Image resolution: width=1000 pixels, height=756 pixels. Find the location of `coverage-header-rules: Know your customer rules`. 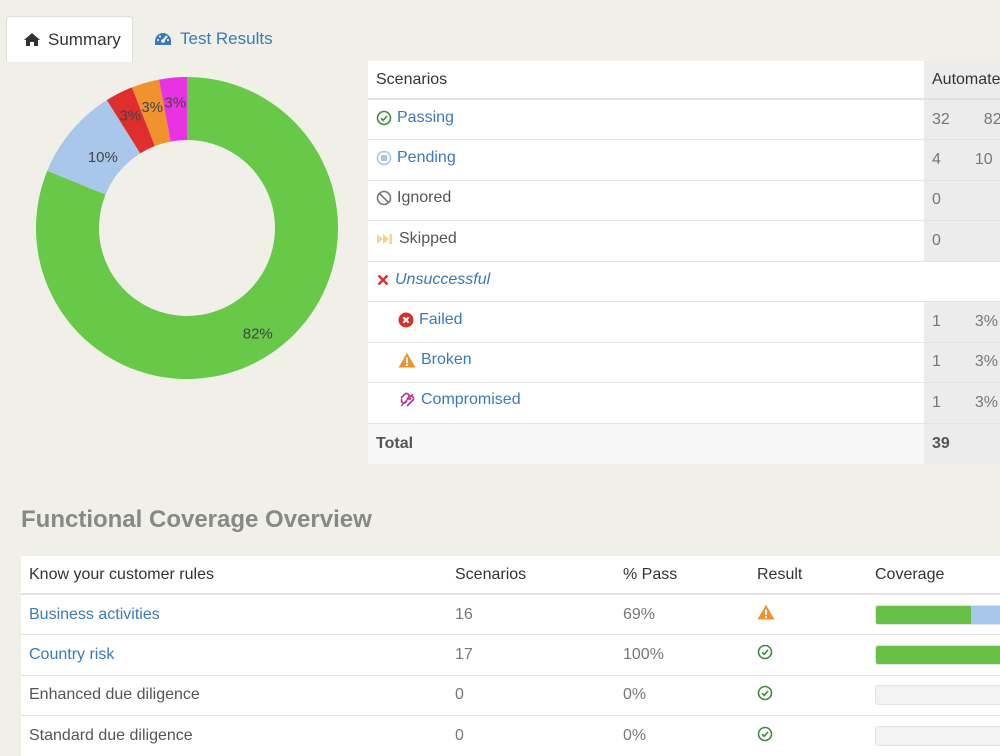

coverage-header-rules: Know your customer rules is located at coordinates (234, 575).